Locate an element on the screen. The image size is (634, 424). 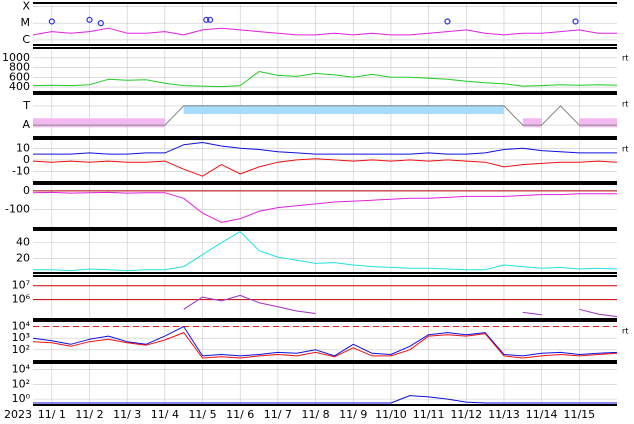
y-tick-label: 10⁶ is located at coordinates (21, 299).